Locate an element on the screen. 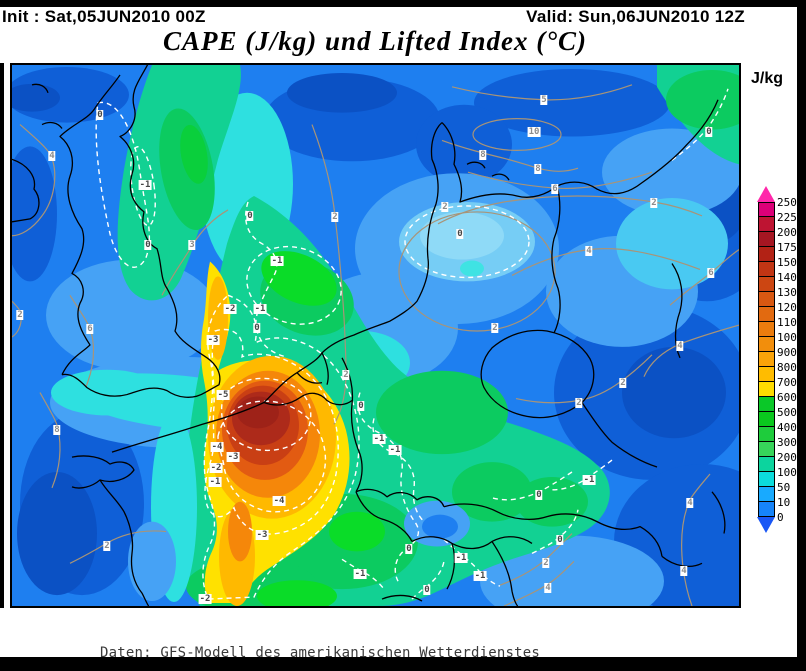 This screenshot has width=806, height=671. right-border-bar is located at coordinates (801, 335).